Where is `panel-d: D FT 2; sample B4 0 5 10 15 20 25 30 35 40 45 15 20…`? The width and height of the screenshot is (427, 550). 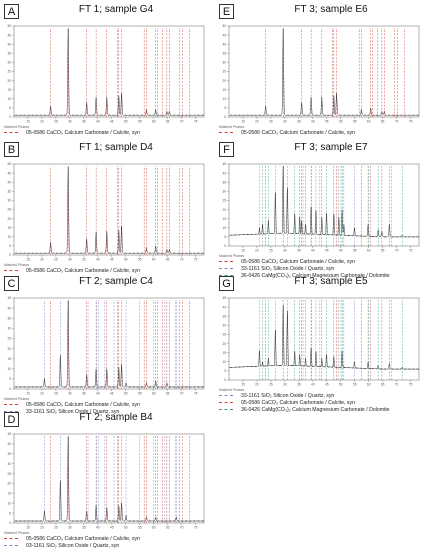 panel-d: D FT 2; sample B4 0 5 10 15 20 25 30 35 40 45 15 20… is located at coordinates (106, 480).